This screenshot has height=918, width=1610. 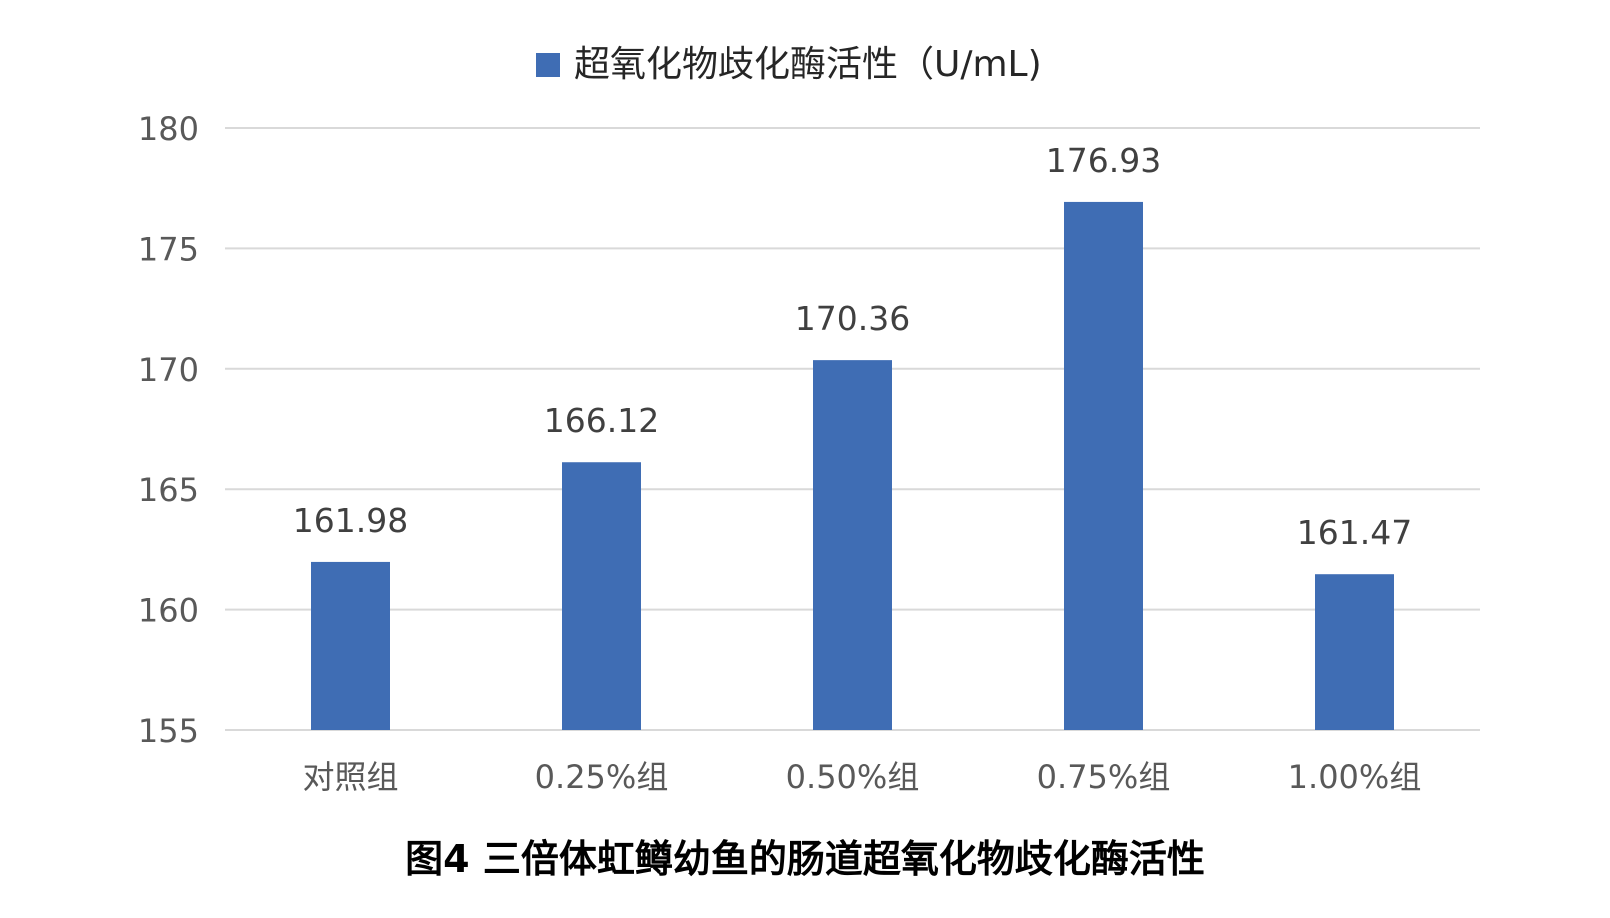 What do you see at coordinates (168, 249) in the screenshot?
I see `y-tick-label: 175` at bounding box center [168, 249].